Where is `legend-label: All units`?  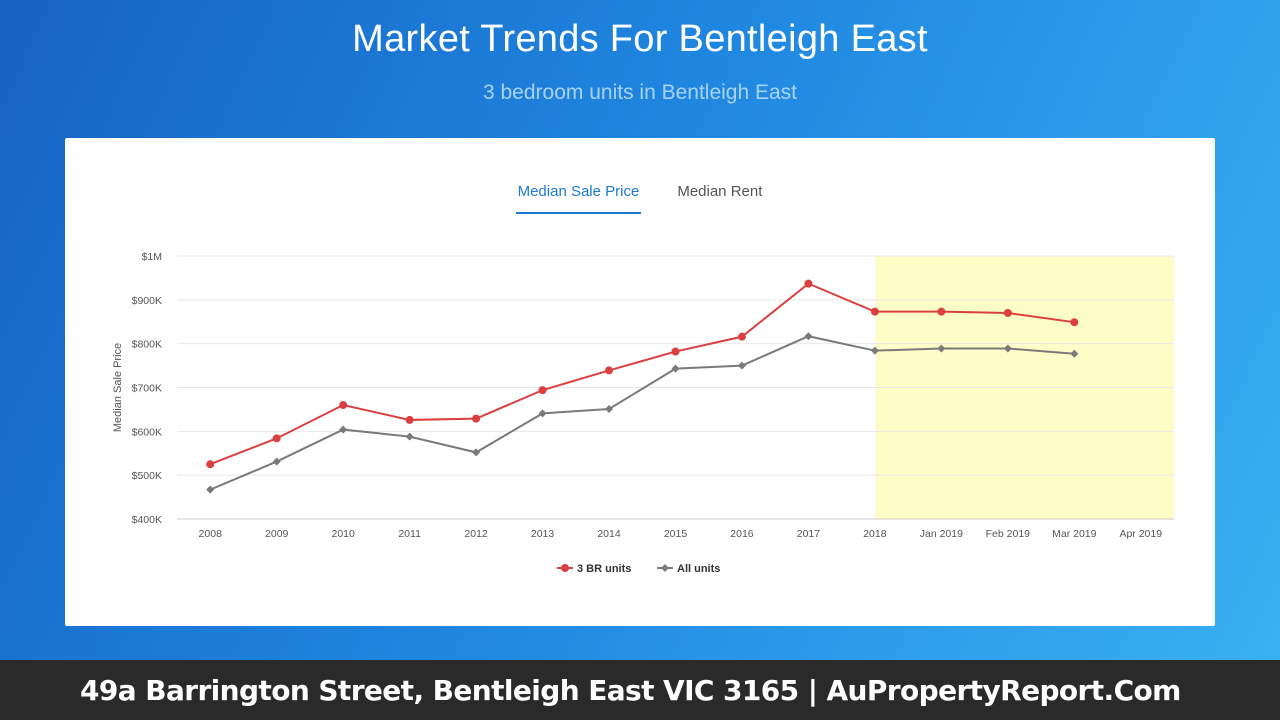 legend-label: All units is located at coordinates (698, 569).